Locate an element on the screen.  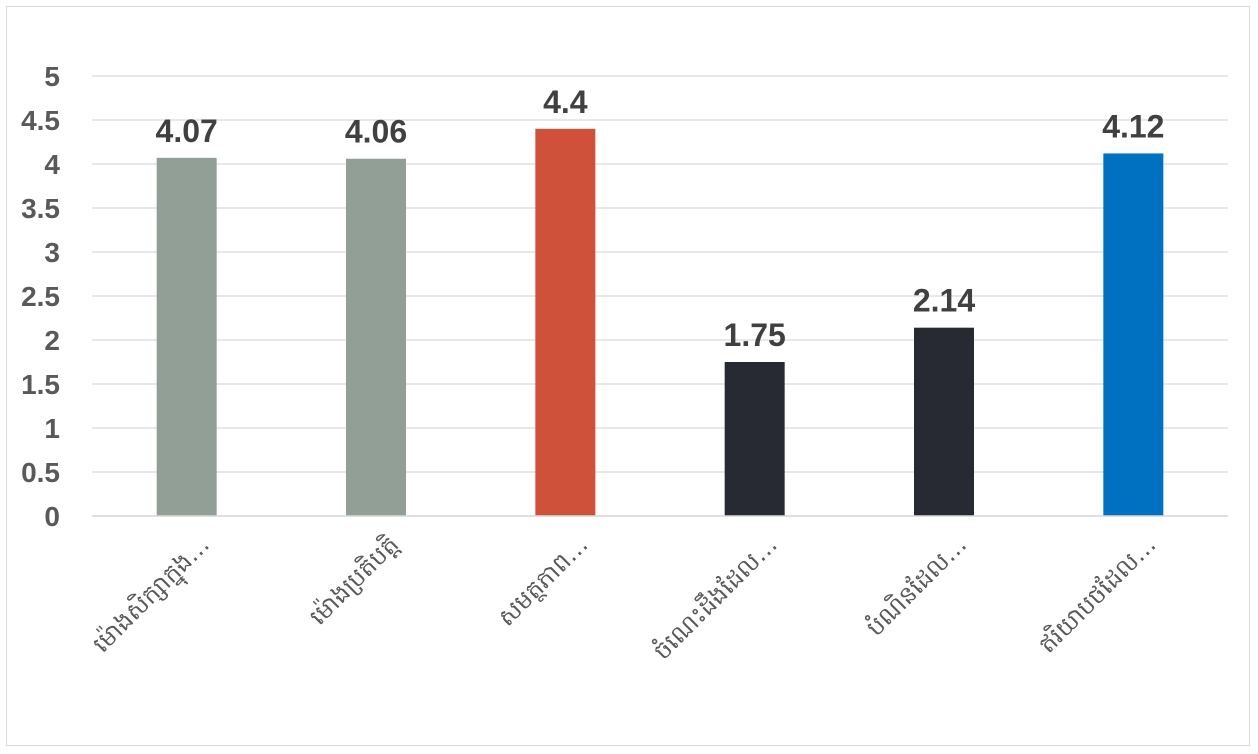
y-tick-label: 4 is located at coordinates (52, 164).